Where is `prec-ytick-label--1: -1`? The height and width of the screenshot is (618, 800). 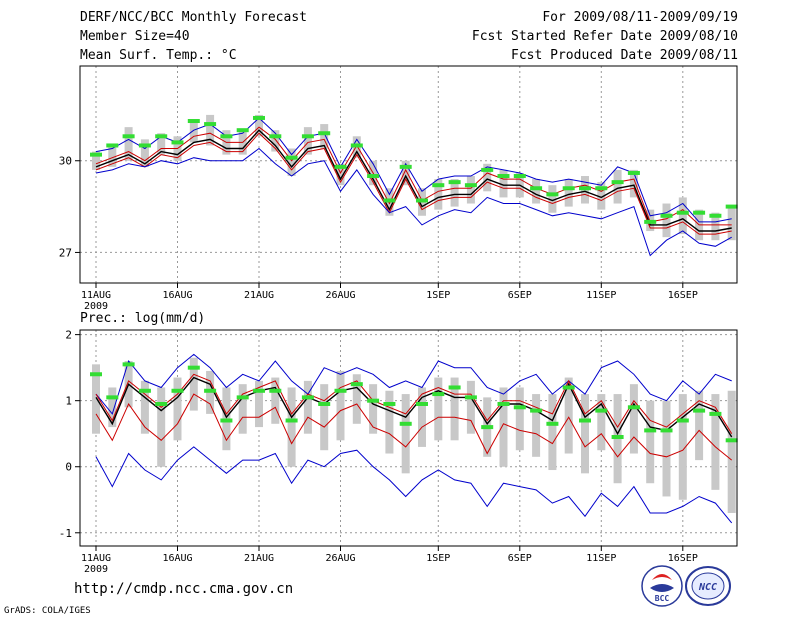
prec-ytick-label--1: -1 is located at coordinates (65, 533).